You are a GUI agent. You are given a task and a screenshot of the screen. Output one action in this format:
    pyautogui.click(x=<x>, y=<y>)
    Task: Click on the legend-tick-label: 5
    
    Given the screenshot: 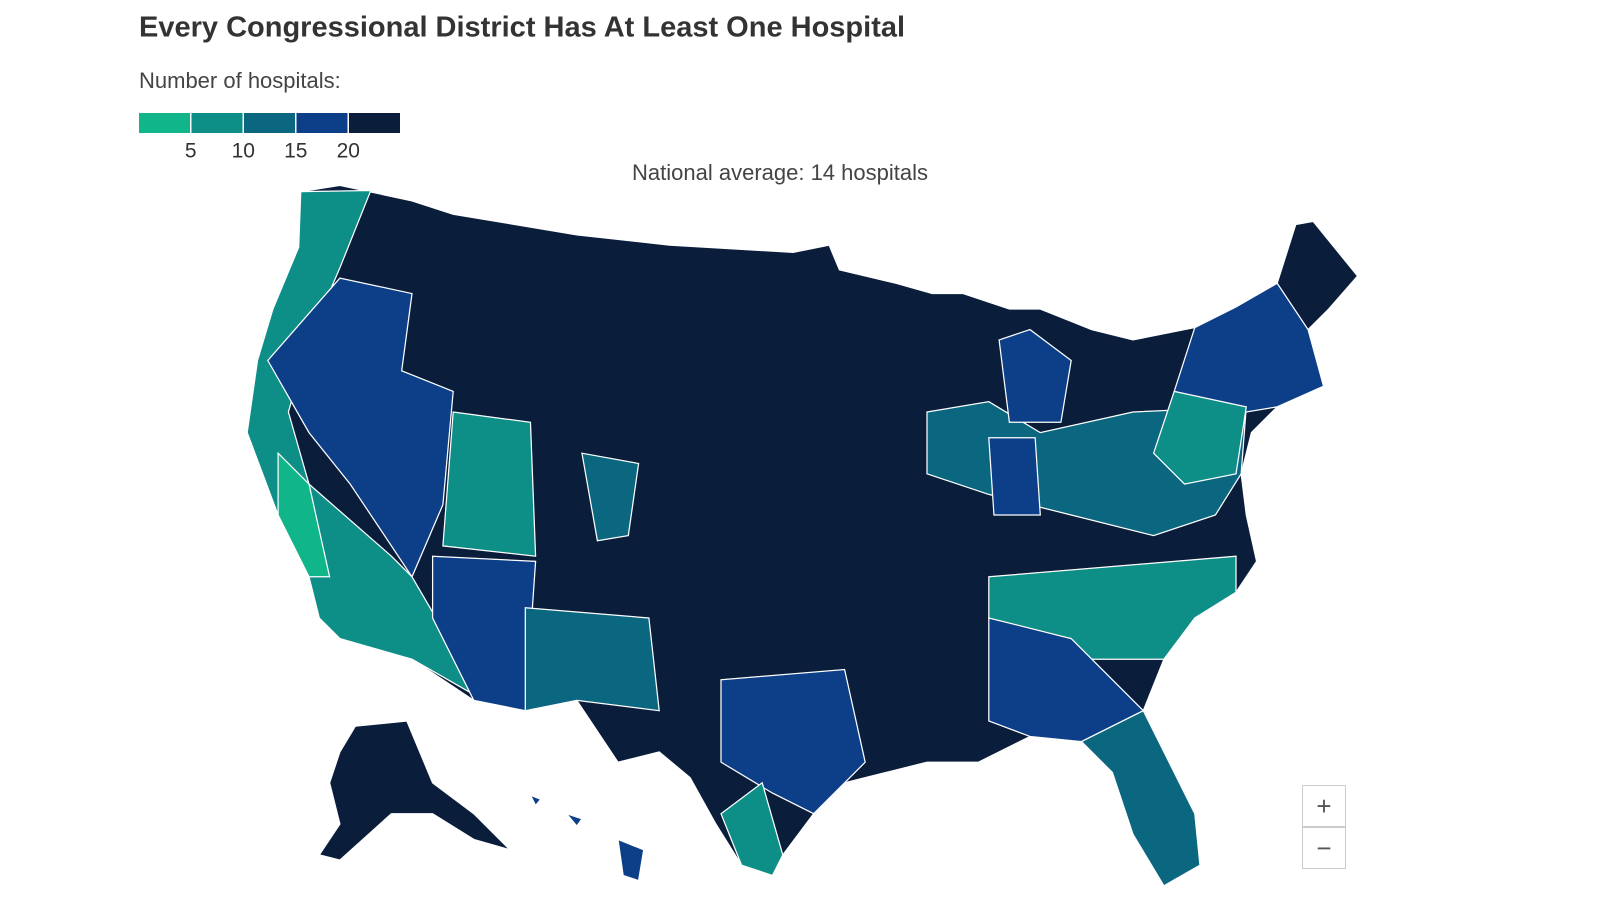 What is the action you would take?
    pyautogui.click(x=191, y=151)
    